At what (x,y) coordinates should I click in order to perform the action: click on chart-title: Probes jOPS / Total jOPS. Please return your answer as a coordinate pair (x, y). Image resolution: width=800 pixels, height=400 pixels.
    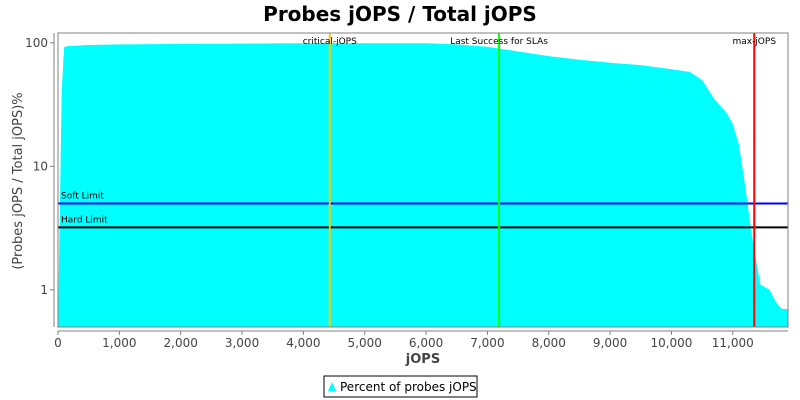
    Looking at the image, I should click on (400, 14).